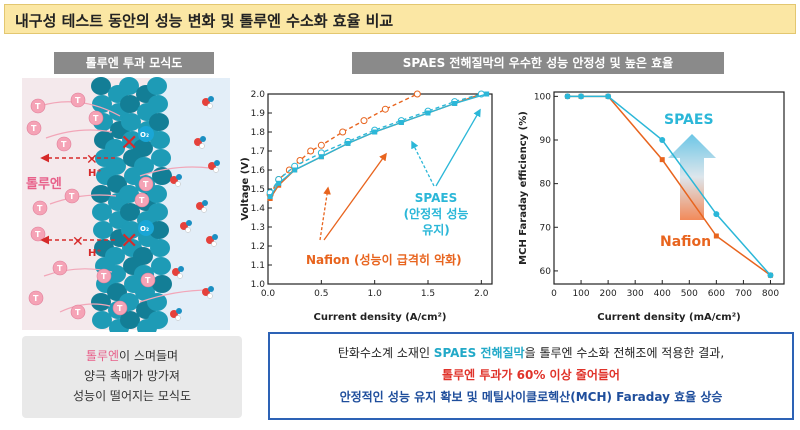 The width and height of the screenshot is (800, 430). What do you see at coordinates (132, 377) in the screenshot?
I see `schematic-caption: 톨루엔이 스며들며 양극 촉매가 망가져 성능이 떨어지는 모식도` at bounding box center [132, 377].